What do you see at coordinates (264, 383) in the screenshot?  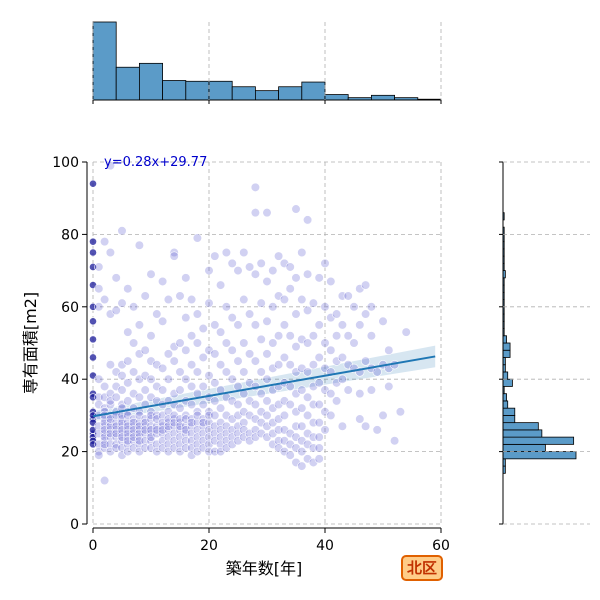 I see `confidence-band-area` at bounding box center [264, 383].